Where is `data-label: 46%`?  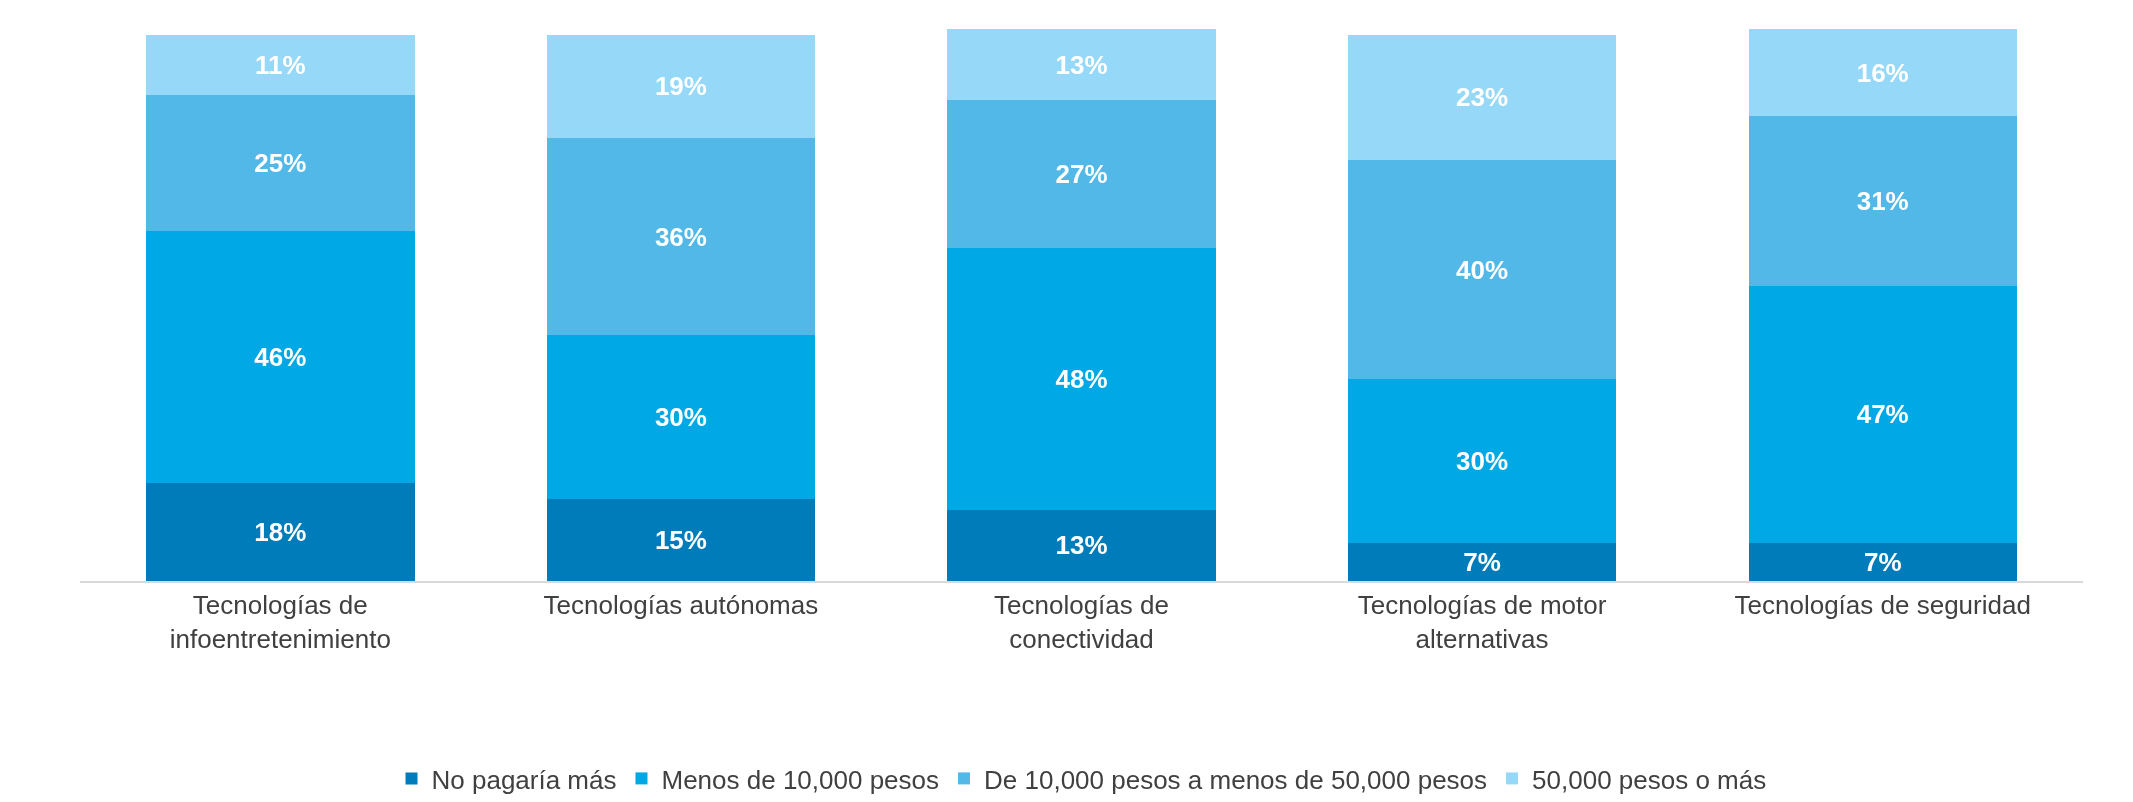
data-label: 46% is located at coordinates (280, 356).